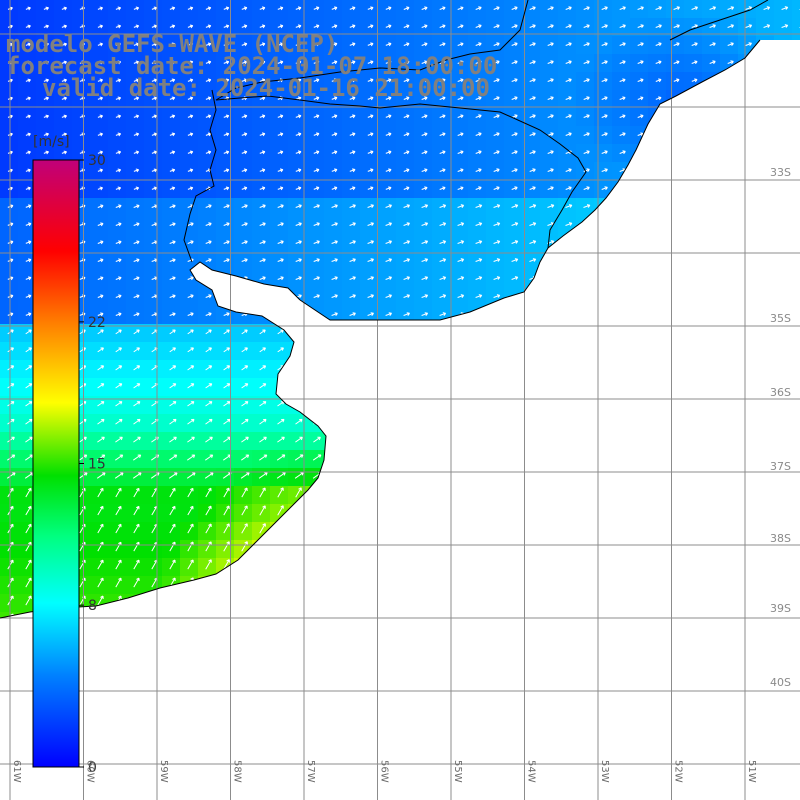 The image size is (800, 800). I want to click on longitude-label: 58W, so click(237, 771).